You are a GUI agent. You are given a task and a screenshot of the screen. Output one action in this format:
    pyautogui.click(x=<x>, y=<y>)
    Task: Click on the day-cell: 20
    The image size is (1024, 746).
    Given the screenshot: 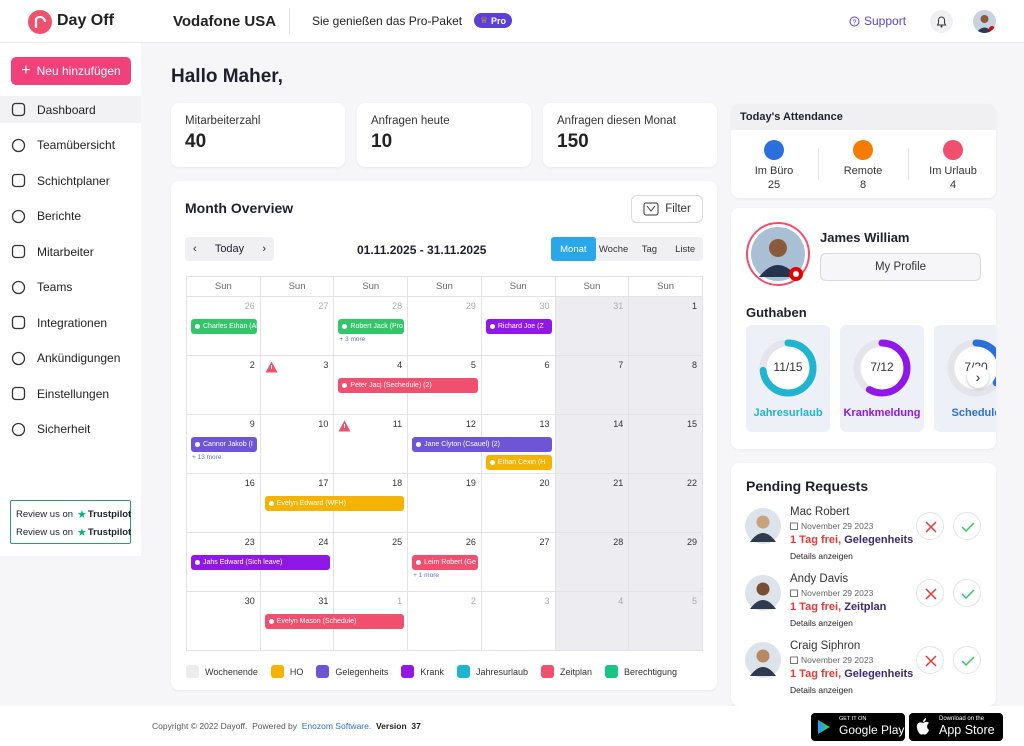 What is the action you would take?
    pyautogui.click(x=518, y=503)
    